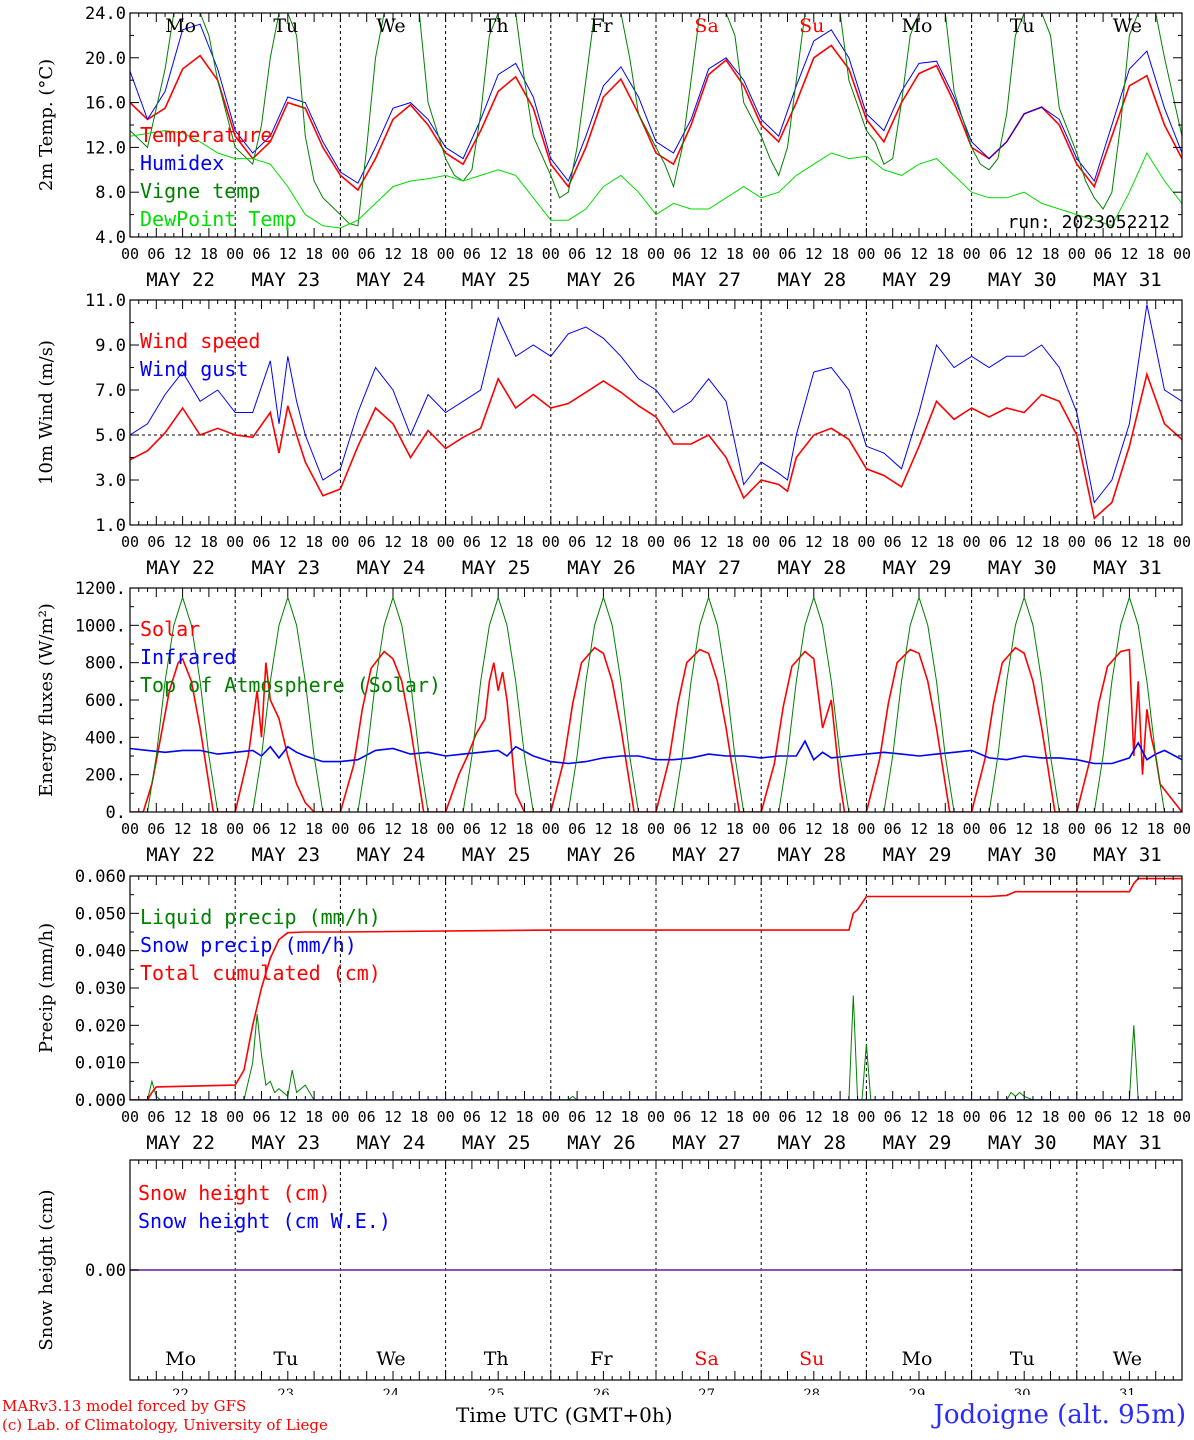 This screenshot has width=1194, height=1440. What do you see at coordinates (706, 26) in the screenshot?
I see `weekday-label: Sa` at bounding box center [706, 26].